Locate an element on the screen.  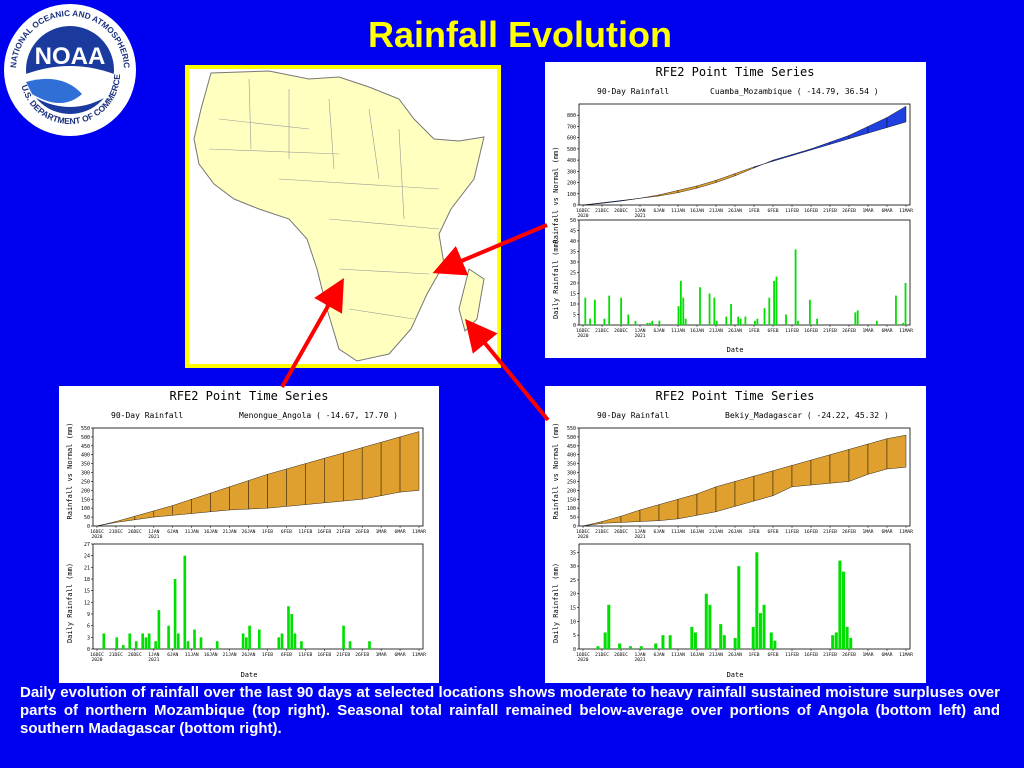
xtick-label: 6FEB is located at coordinates (772, 331).